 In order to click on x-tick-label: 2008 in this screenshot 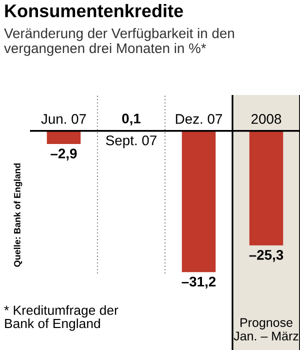, I will do `click(267, 119)`.